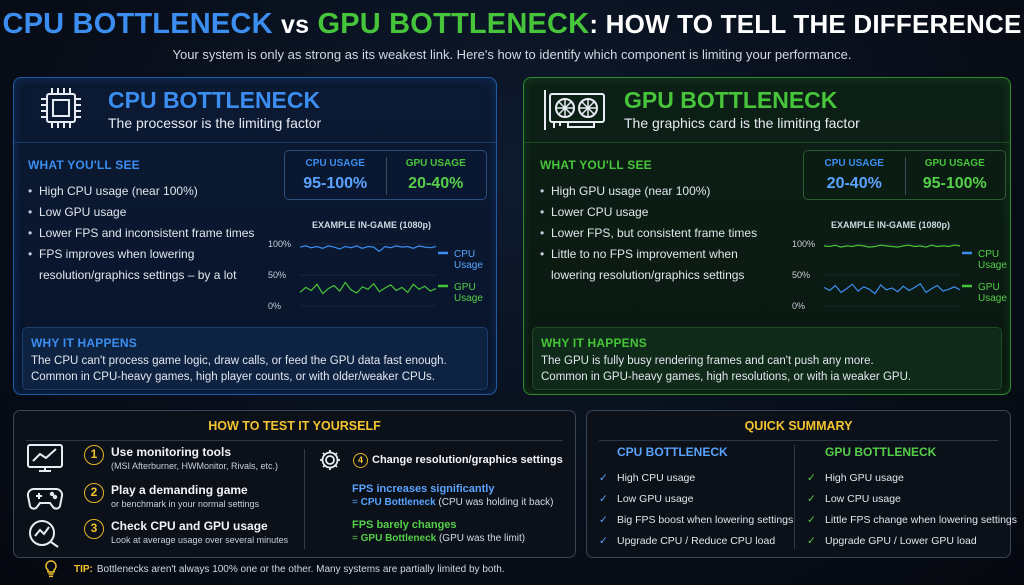 Image resolution: width=1024 pixels, height=585 pixels. Describe the element at coordinates (94, 455) in the screenshot. I see `step-number: 1` at that location.